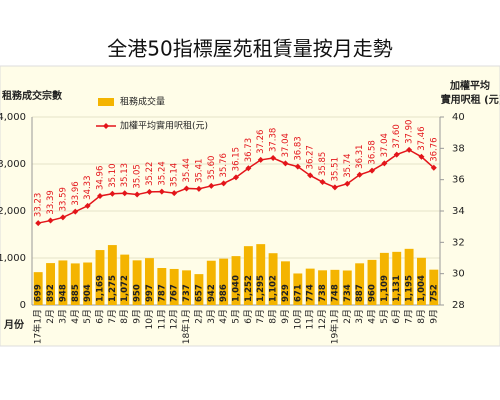 The height and width of the screenshot is (400, 500). Describe the element at coordinates (138, 293) in the screenshot. I see `bar-value-label: 950` at that location.